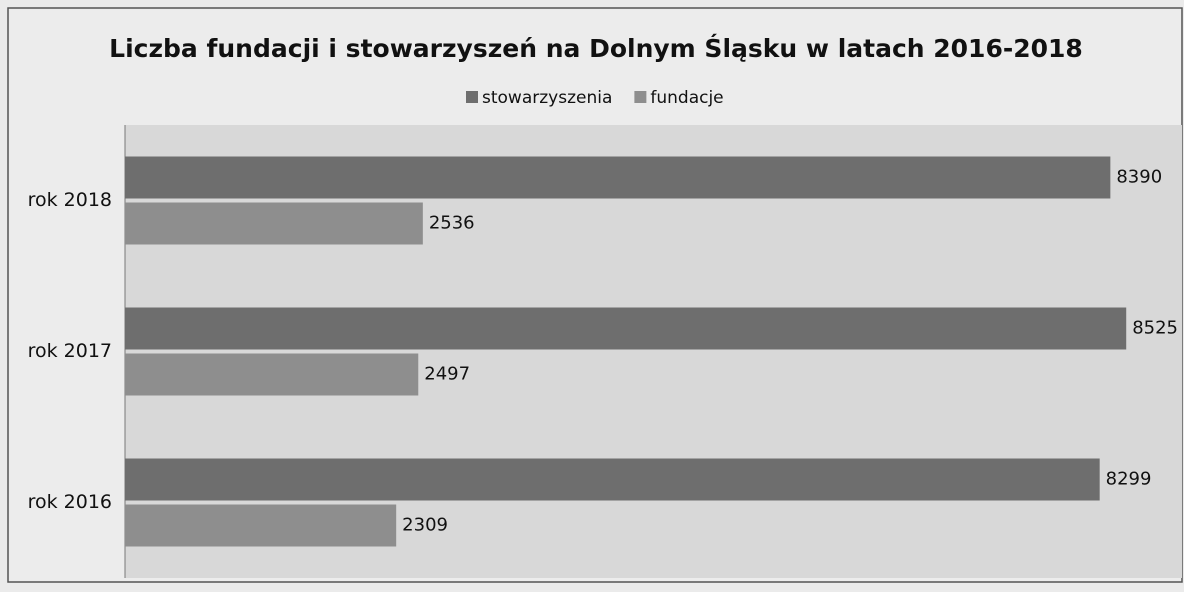 This screenshot has width=1184, height=592. I want to click on data-label: 2497, so click(447, 374).